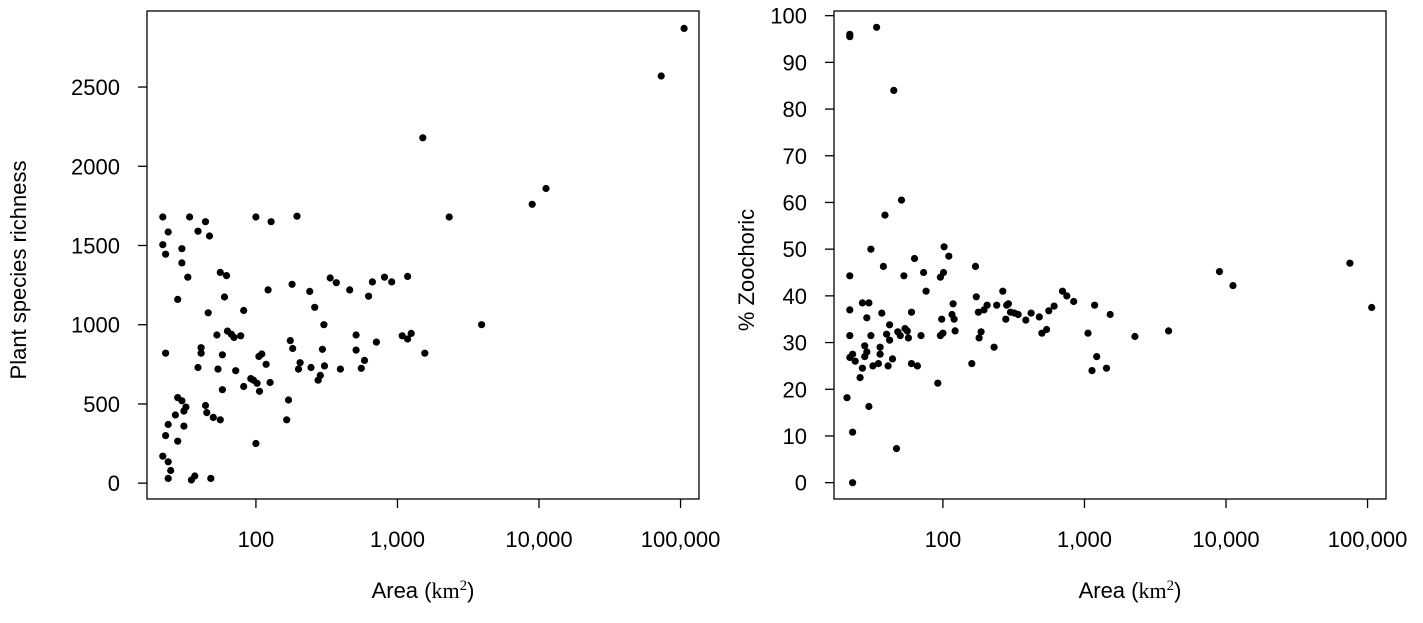 The height and width of the screenshot is (623, 1423). I want to click on left-y-tick-label: 2000, so click(95, 166).